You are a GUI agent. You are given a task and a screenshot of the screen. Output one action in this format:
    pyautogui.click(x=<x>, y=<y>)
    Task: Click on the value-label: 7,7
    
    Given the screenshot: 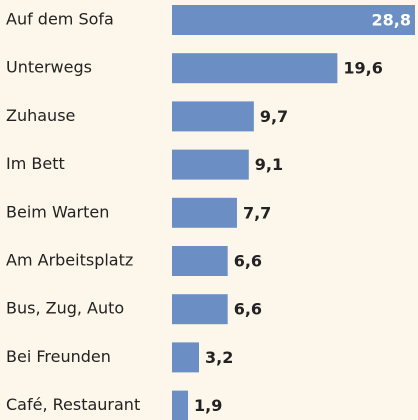 What is the action you would take?
    pyautogui.click(x=257, y=212)
    